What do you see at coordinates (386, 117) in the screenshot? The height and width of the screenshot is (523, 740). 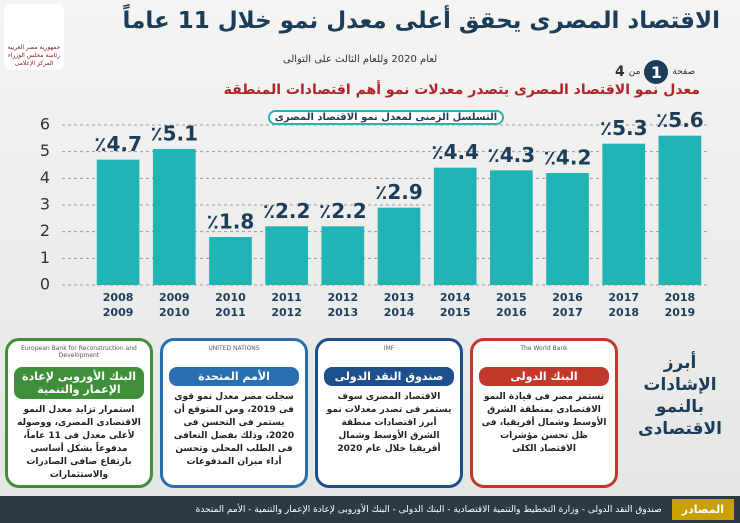 I see `chart-title: التسلسل الزمنى لمعدل نمو الاقتصاد المصرى` at bounding box center [386, 117].